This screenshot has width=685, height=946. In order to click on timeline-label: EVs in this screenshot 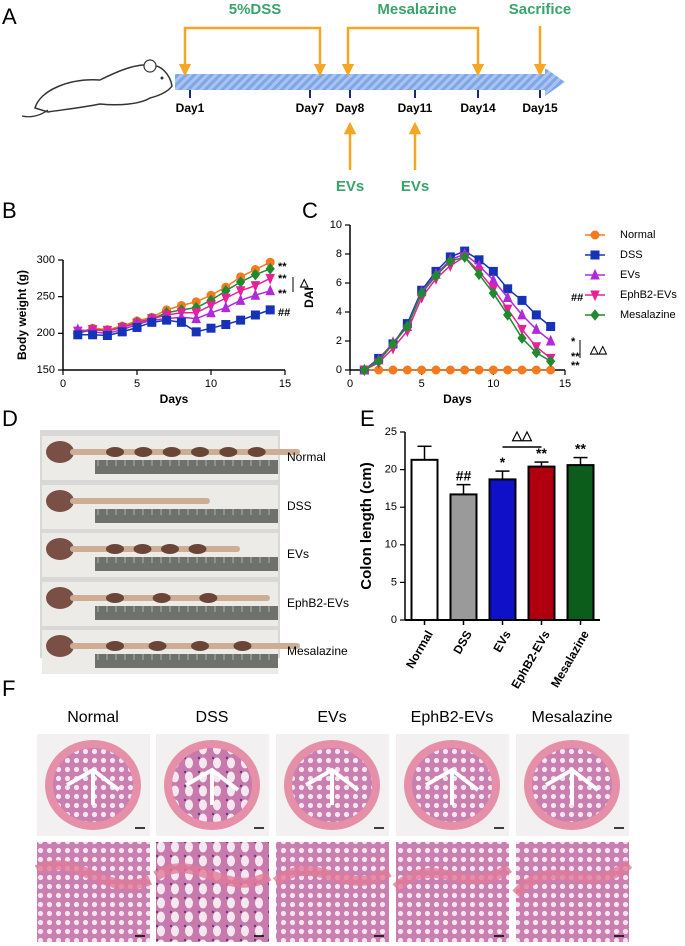, I will do `click(415, 186)`.